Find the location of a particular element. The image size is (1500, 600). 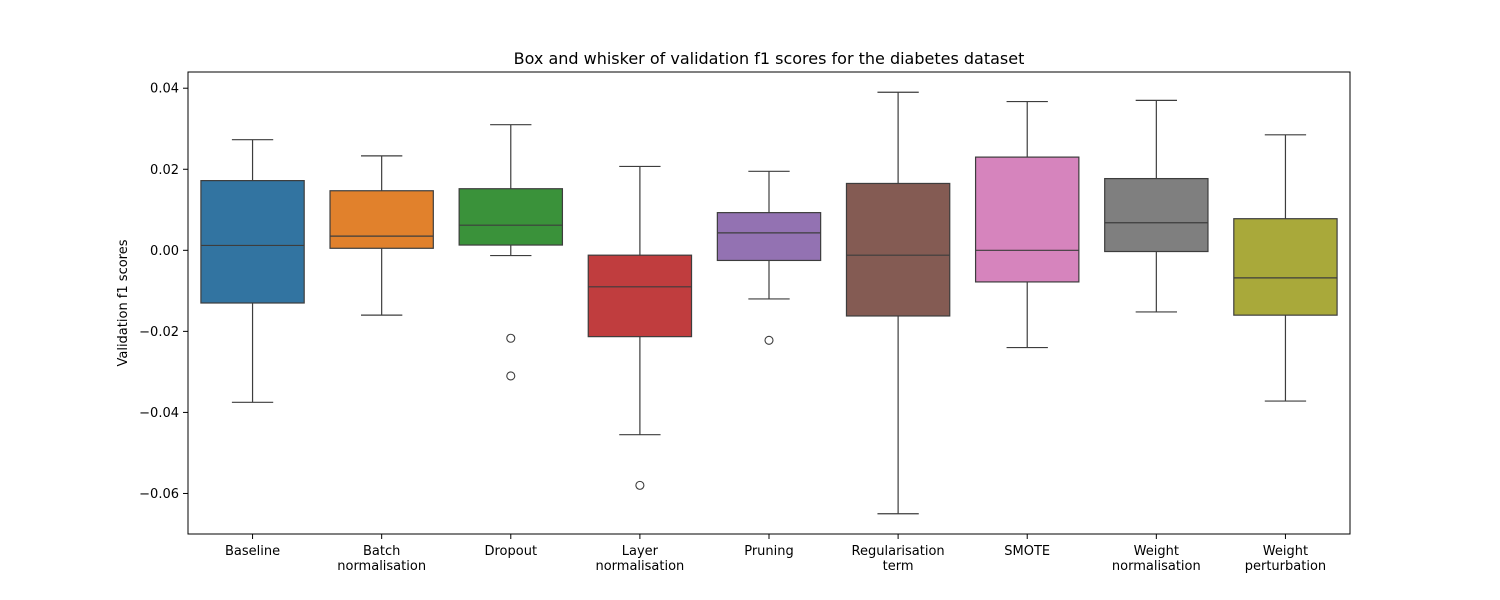

y-axis-label: Validation f1 scores is located at coordinates (123, 302).